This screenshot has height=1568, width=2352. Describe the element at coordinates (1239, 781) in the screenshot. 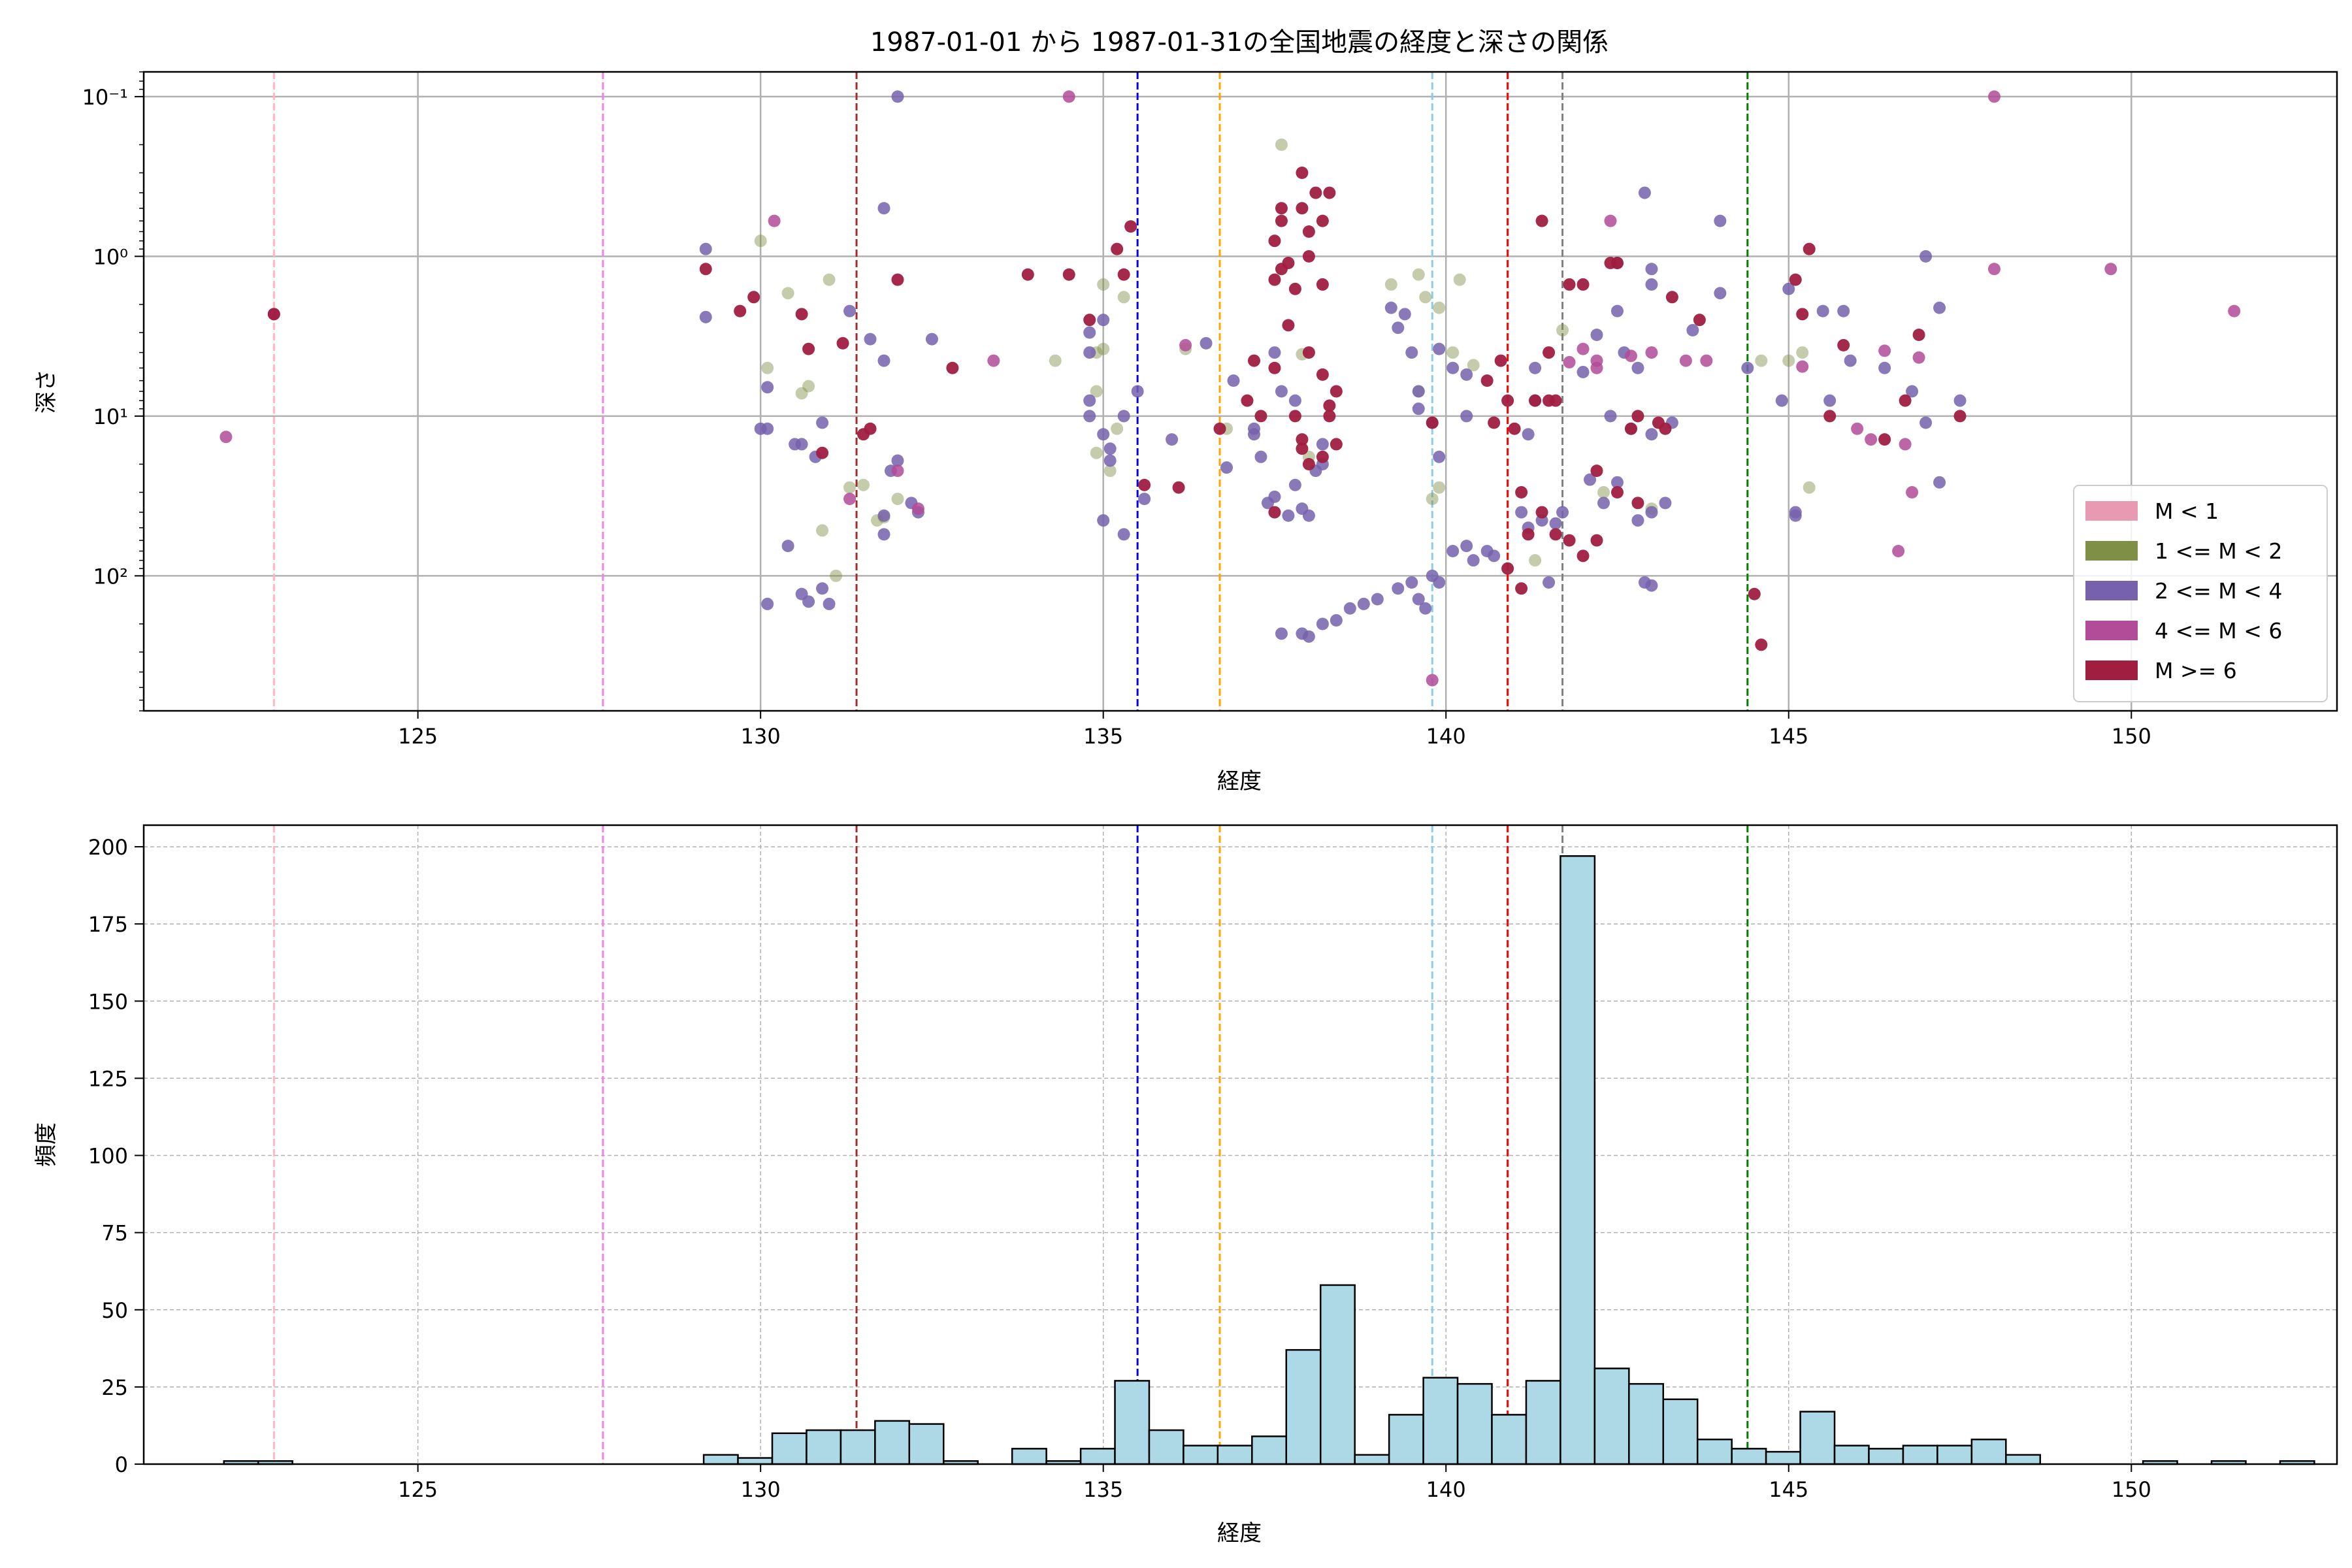

I see `scatter-xlabel: 経度` at that location.